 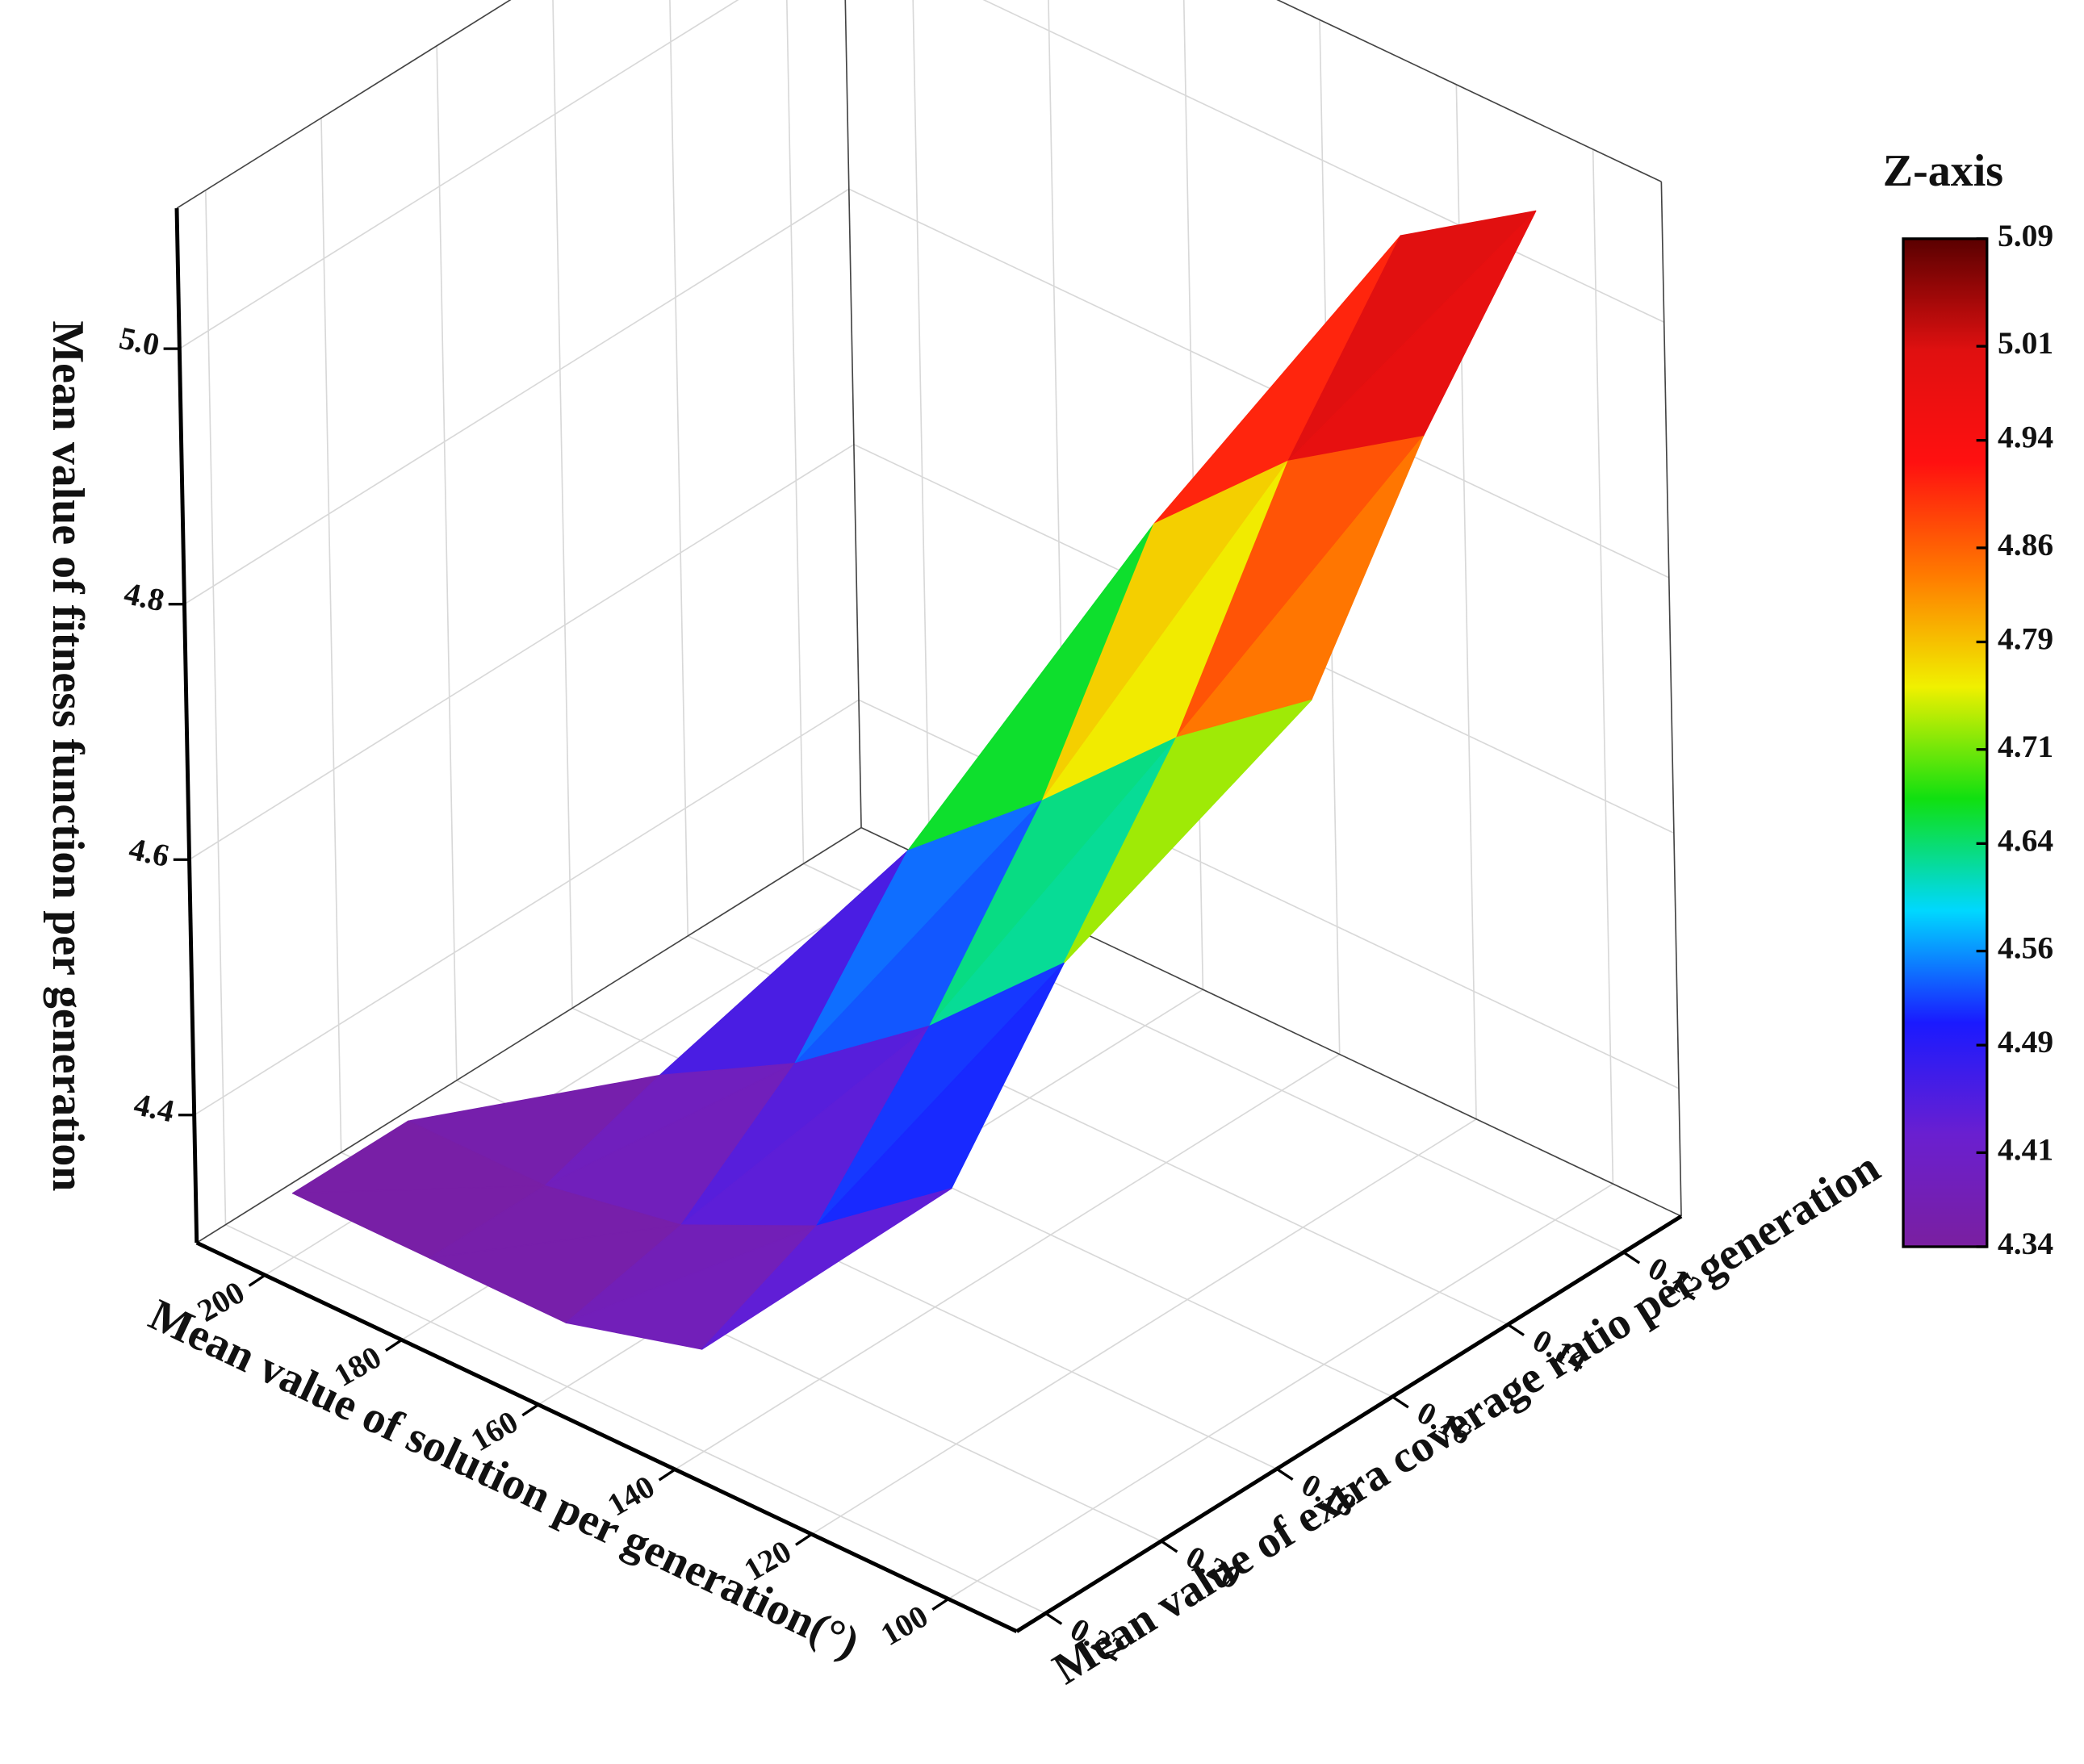 What do you see at coordinates (2025, 343) in the screenshot?
I see `colorbar-tick-label: 5.01` at bounding box center [2025, 343].